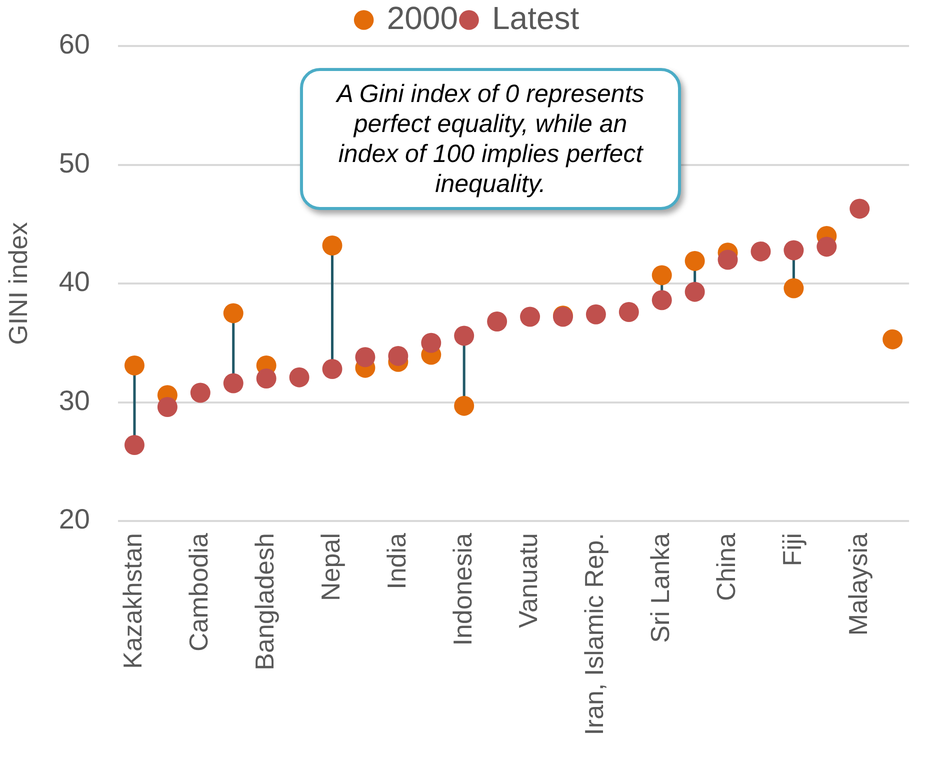 The width and height of the screenshot is (936, 761). I want to click on x-tick-label: Nepal, so click(330, 567).